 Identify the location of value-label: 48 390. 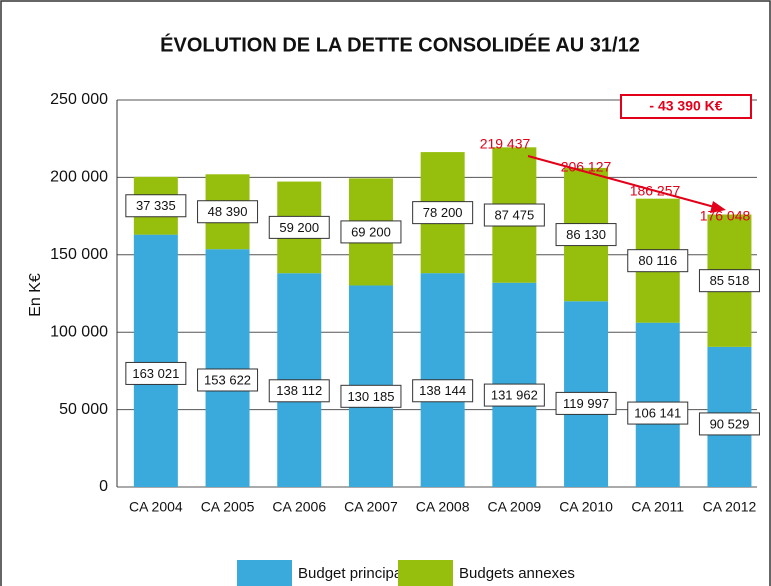
(228, 211).